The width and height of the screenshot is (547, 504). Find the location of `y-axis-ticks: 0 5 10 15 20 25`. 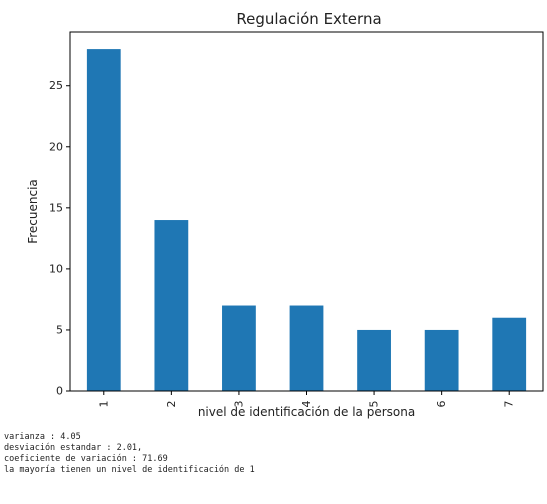

y-axis-ticks: 0 5 10 15 20 25 is located at coordinates (59, 238).